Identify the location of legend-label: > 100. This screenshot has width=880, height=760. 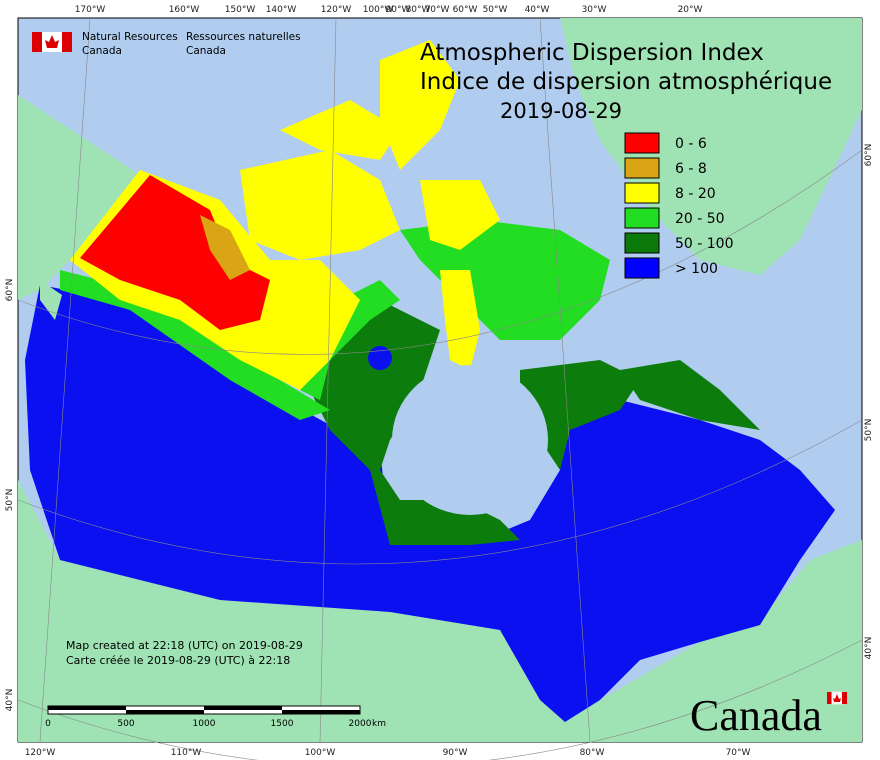
(696, 269).